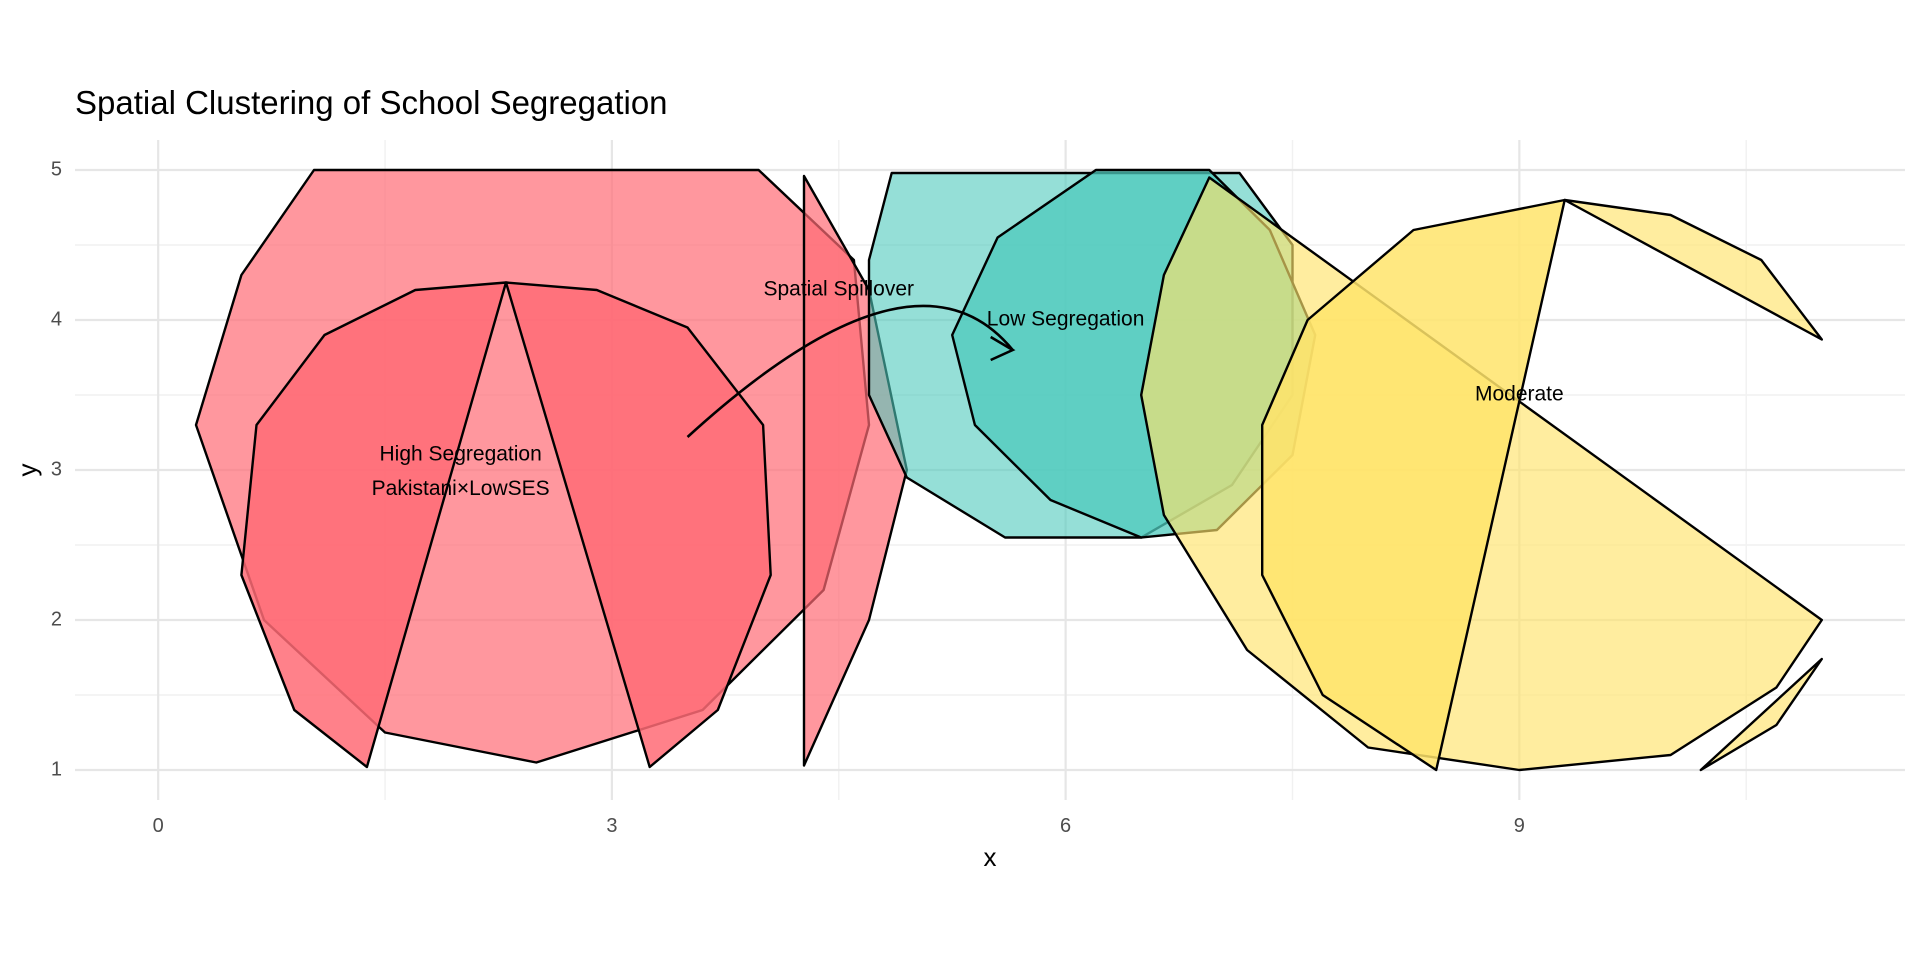  What do you see at coordinates (1003, 348) in the screenshot?
I see `arrow-head-icon` at bounding box center [1003, 348].